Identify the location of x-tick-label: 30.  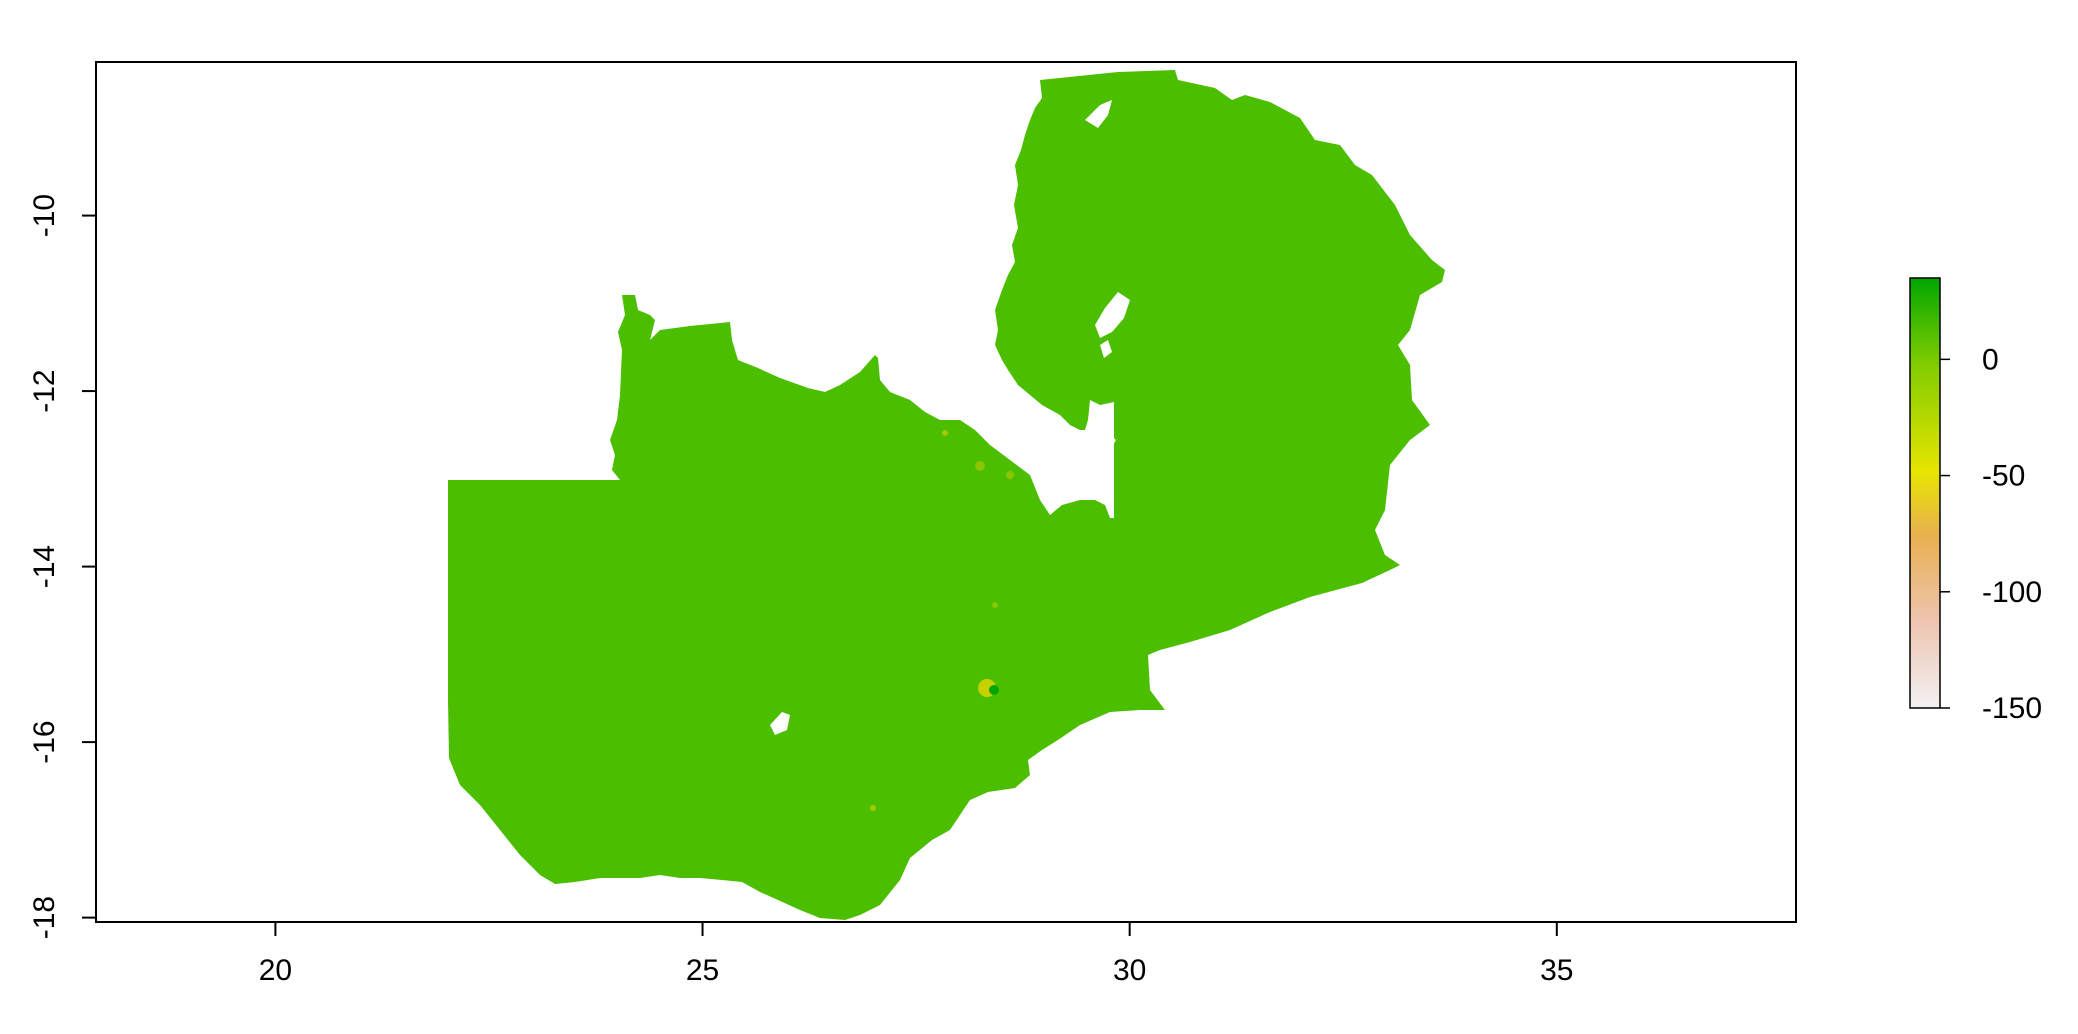
(1129, 970).